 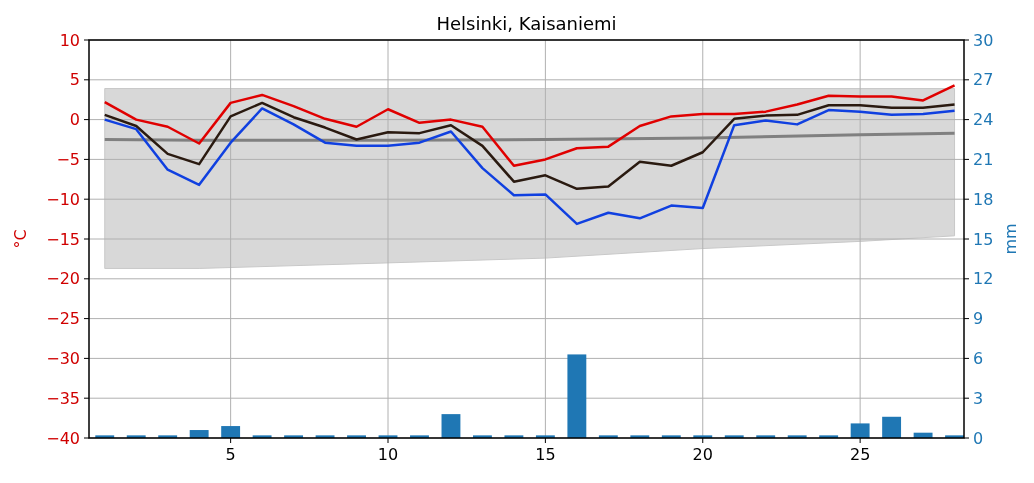 What do you see at coordinates (68, 159) in the screenshot?
I see `y-tick-label: −5` at bounding box center [68, 159].